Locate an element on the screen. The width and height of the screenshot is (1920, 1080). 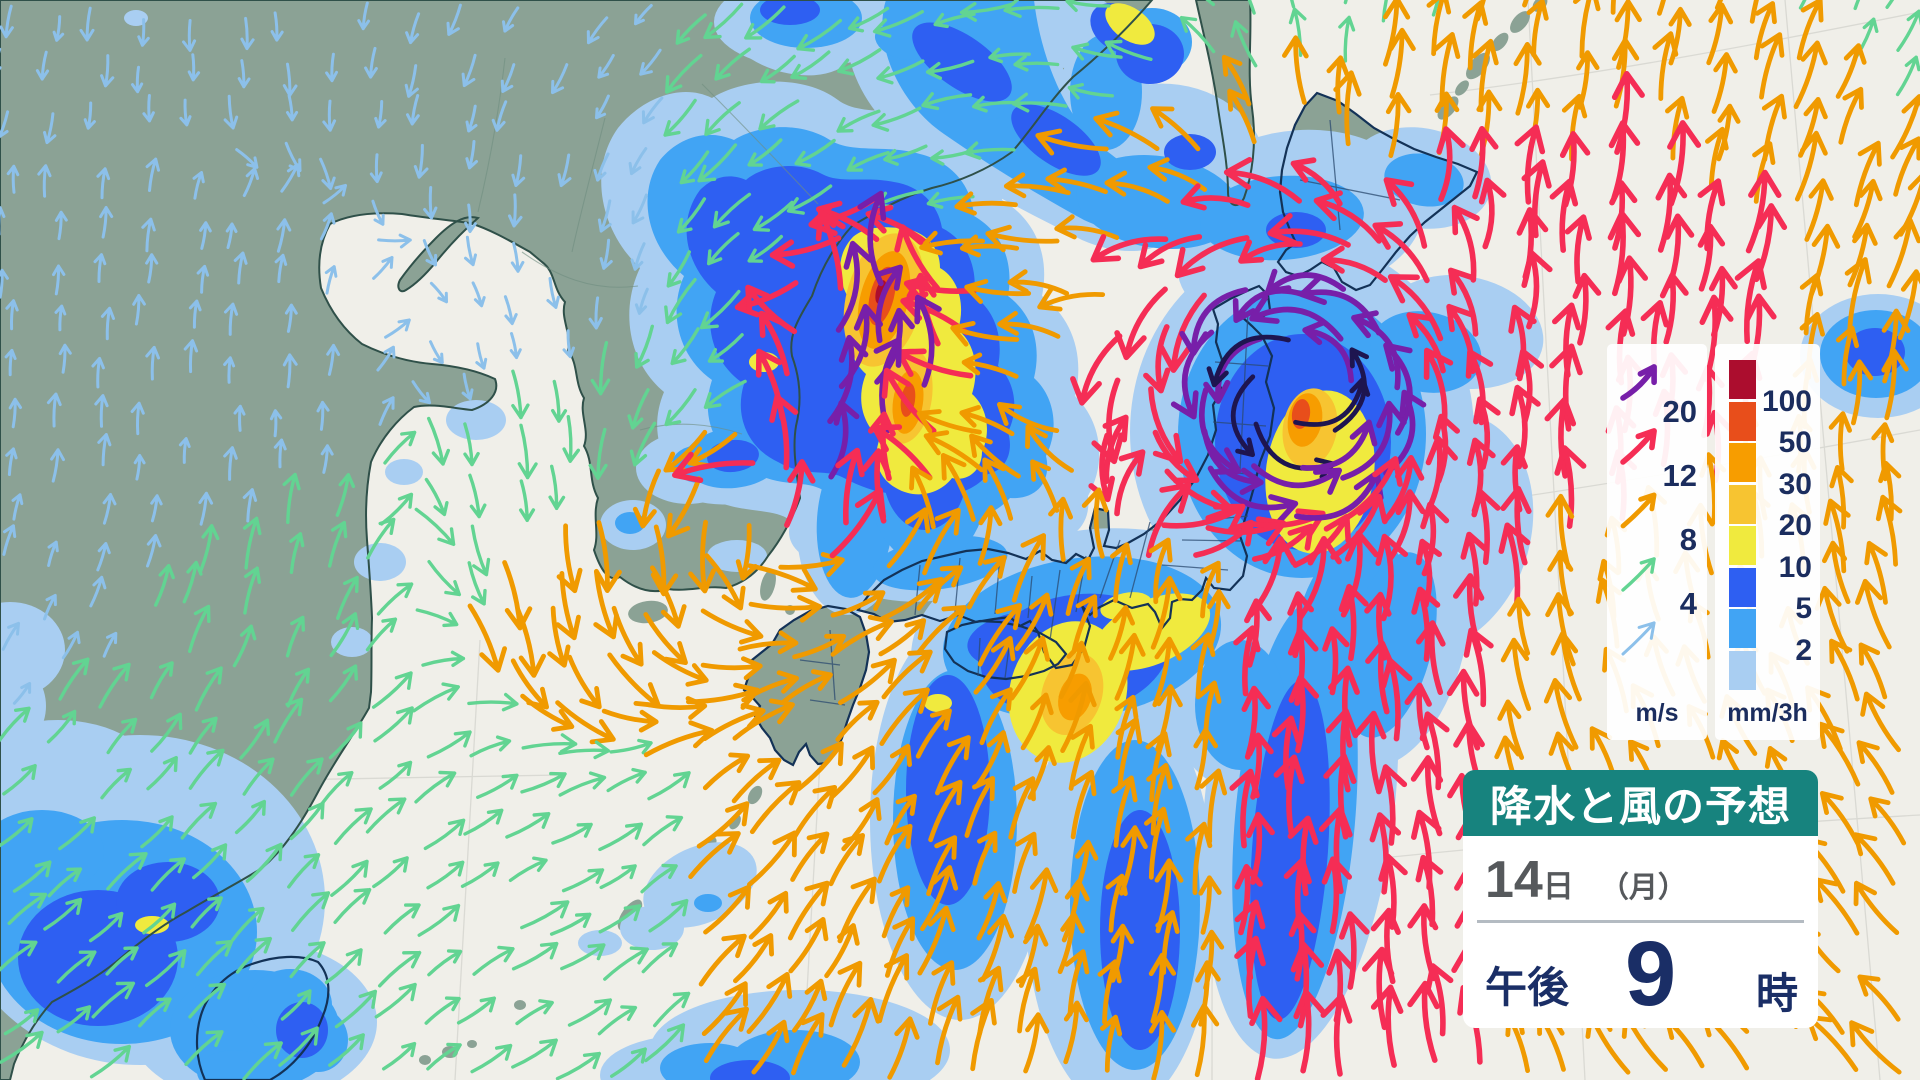
forecast-info-box: 降水と風の予想 14 日 （月） 午後 9 時 is located at coordinates (1640, 899).